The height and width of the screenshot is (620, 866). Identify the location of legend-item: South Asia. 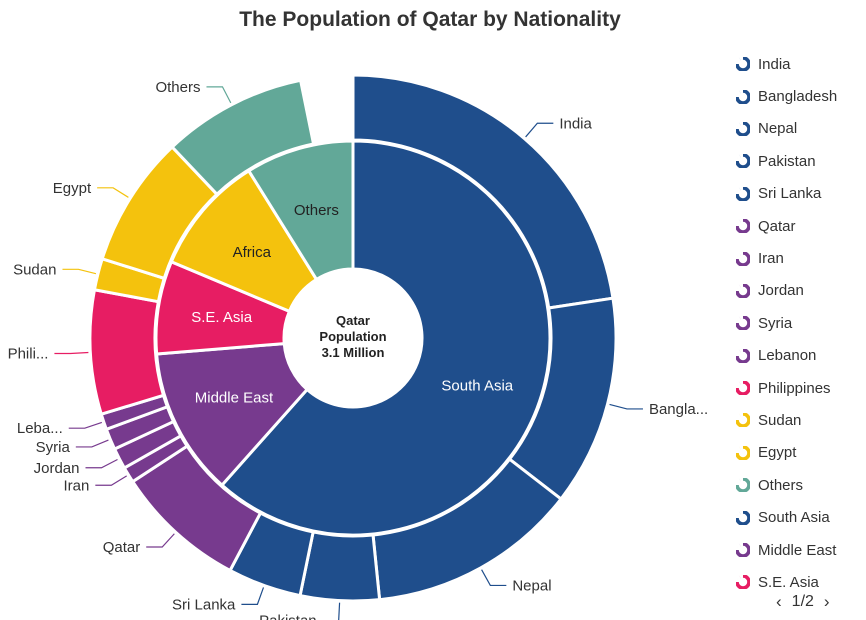
(800, 517).